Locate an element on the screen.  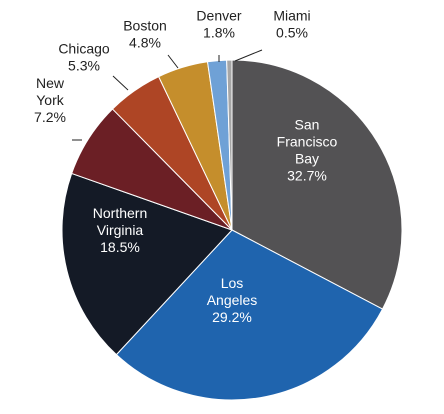
value-text: 4.8% is located at coordinates (145, 43).